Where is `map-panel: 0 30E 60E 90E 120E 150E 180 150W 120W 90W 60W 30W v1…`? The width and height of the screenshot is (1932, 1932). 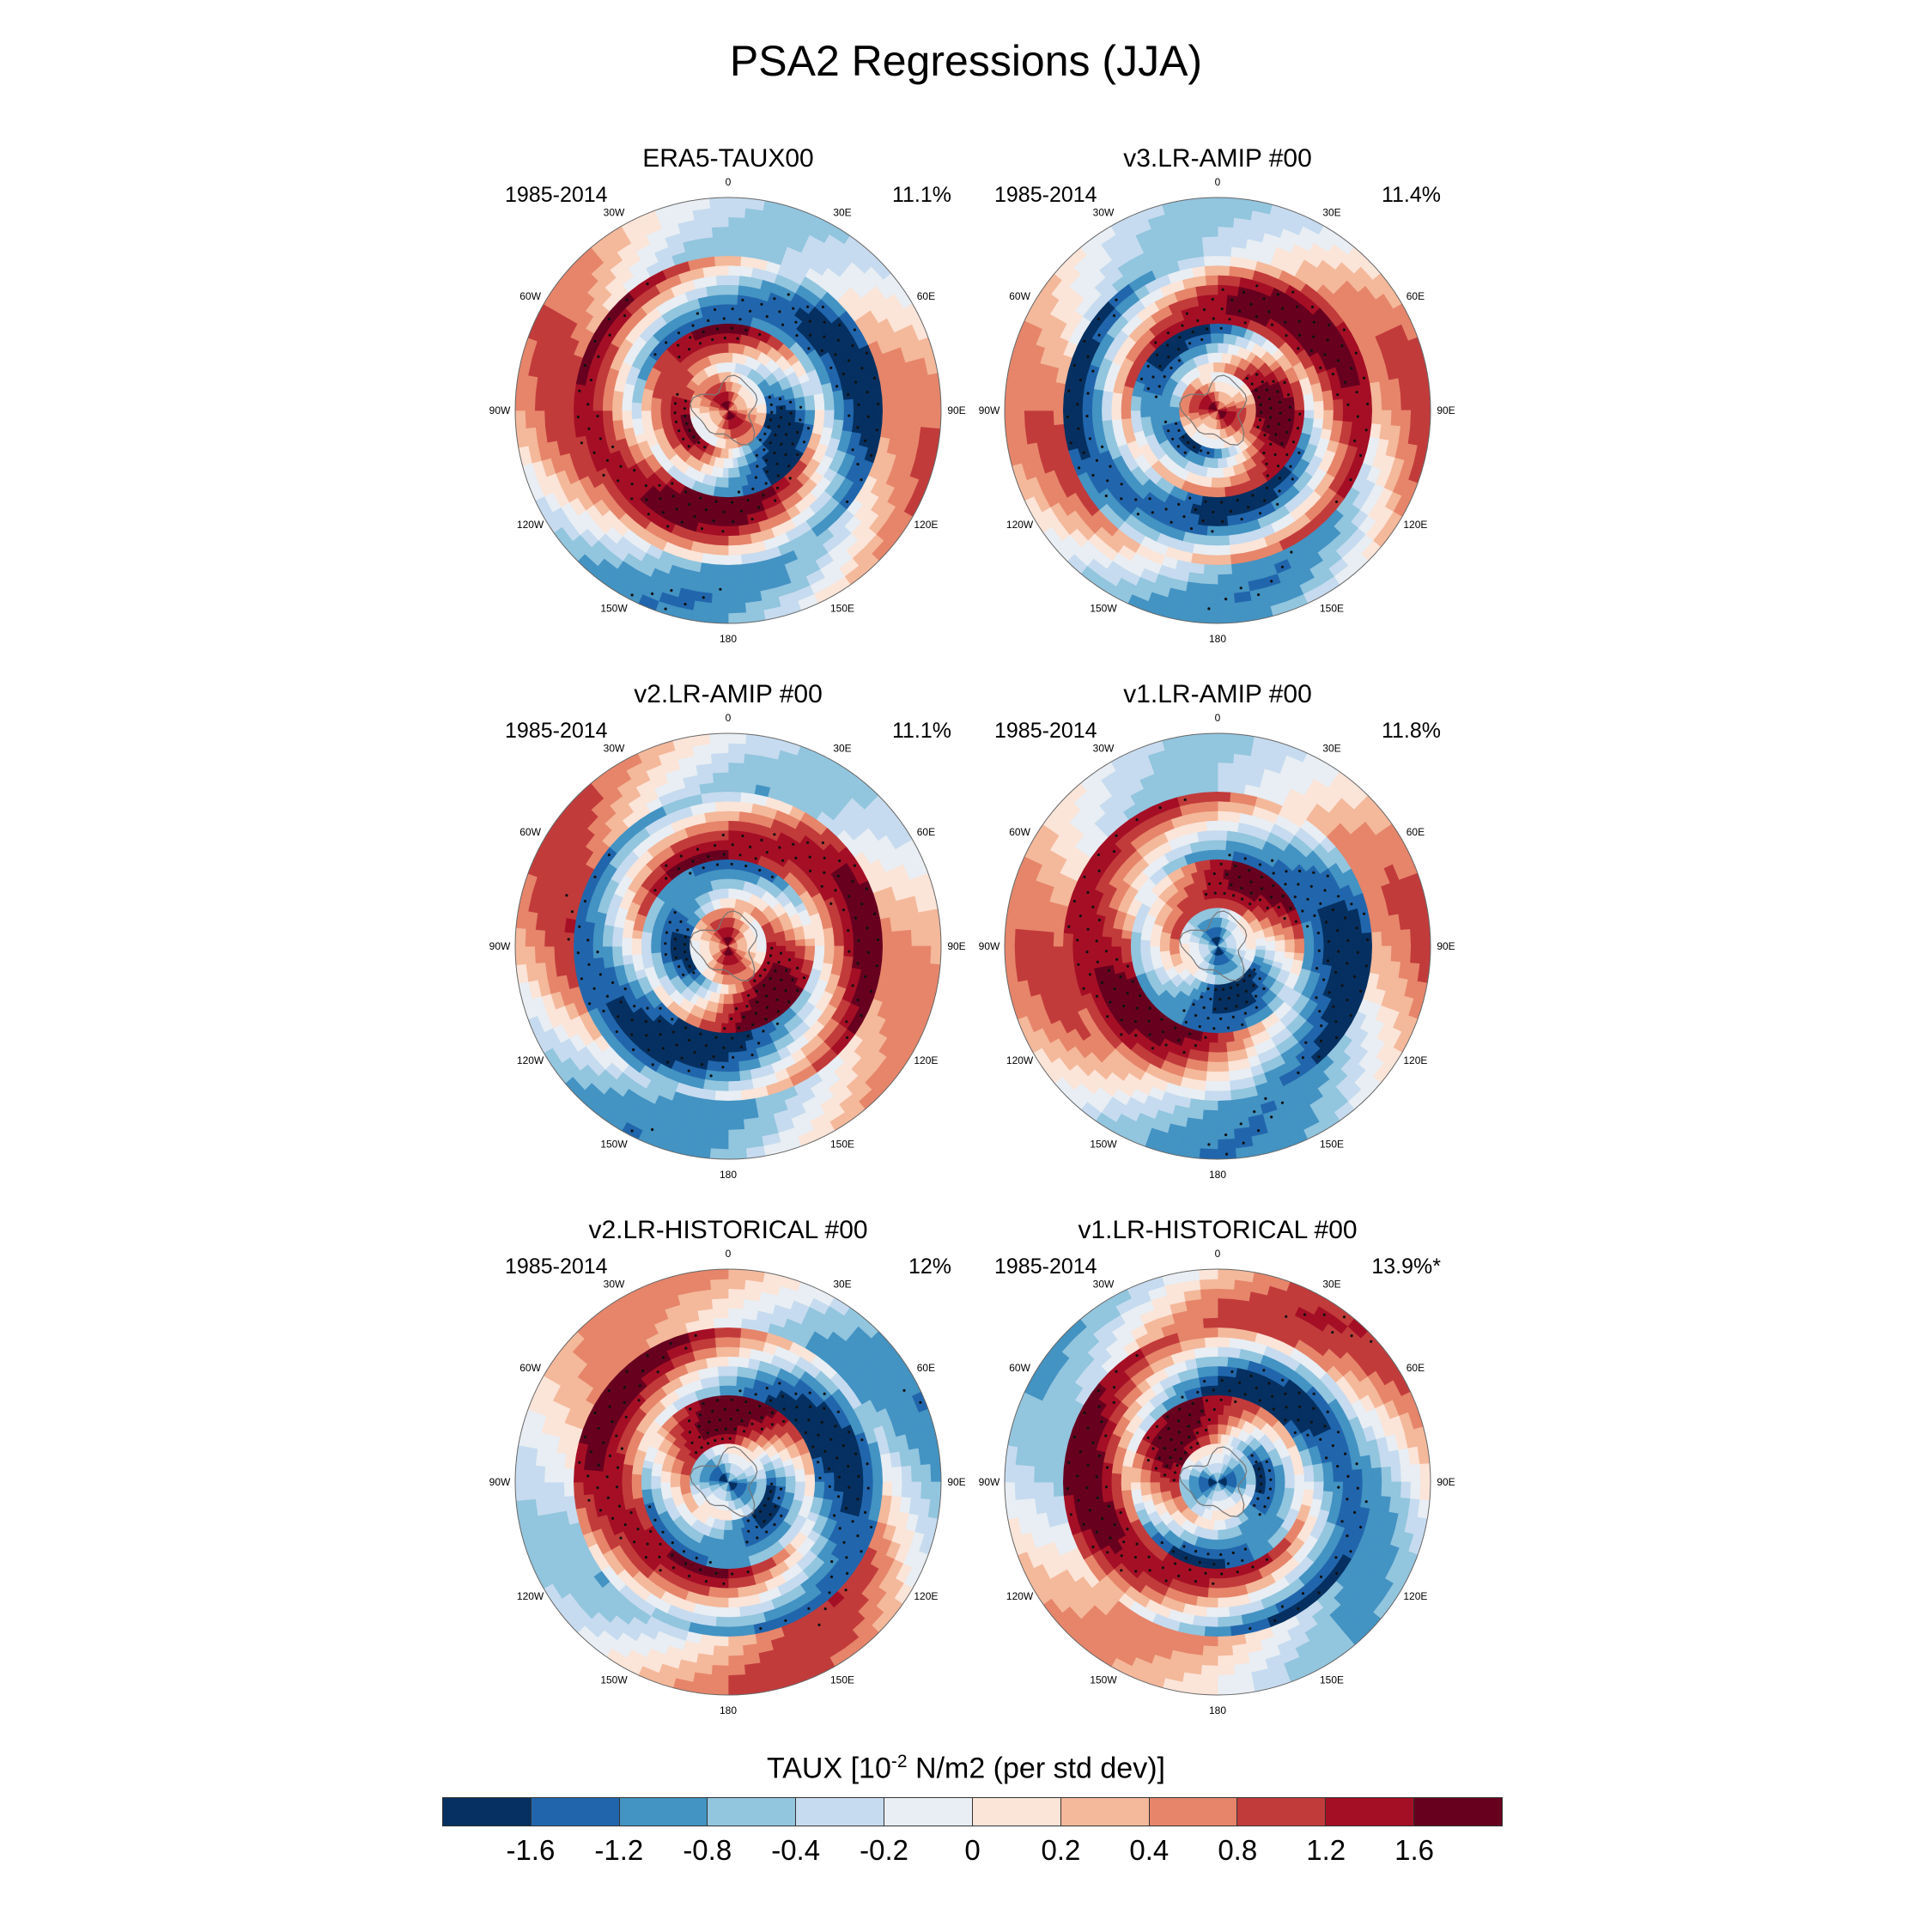
map-panel: 0 30E 60E 90E 120E 150E 180 150W 120W 90W 60W 30W v1… is located at coordinates (1217, 930).